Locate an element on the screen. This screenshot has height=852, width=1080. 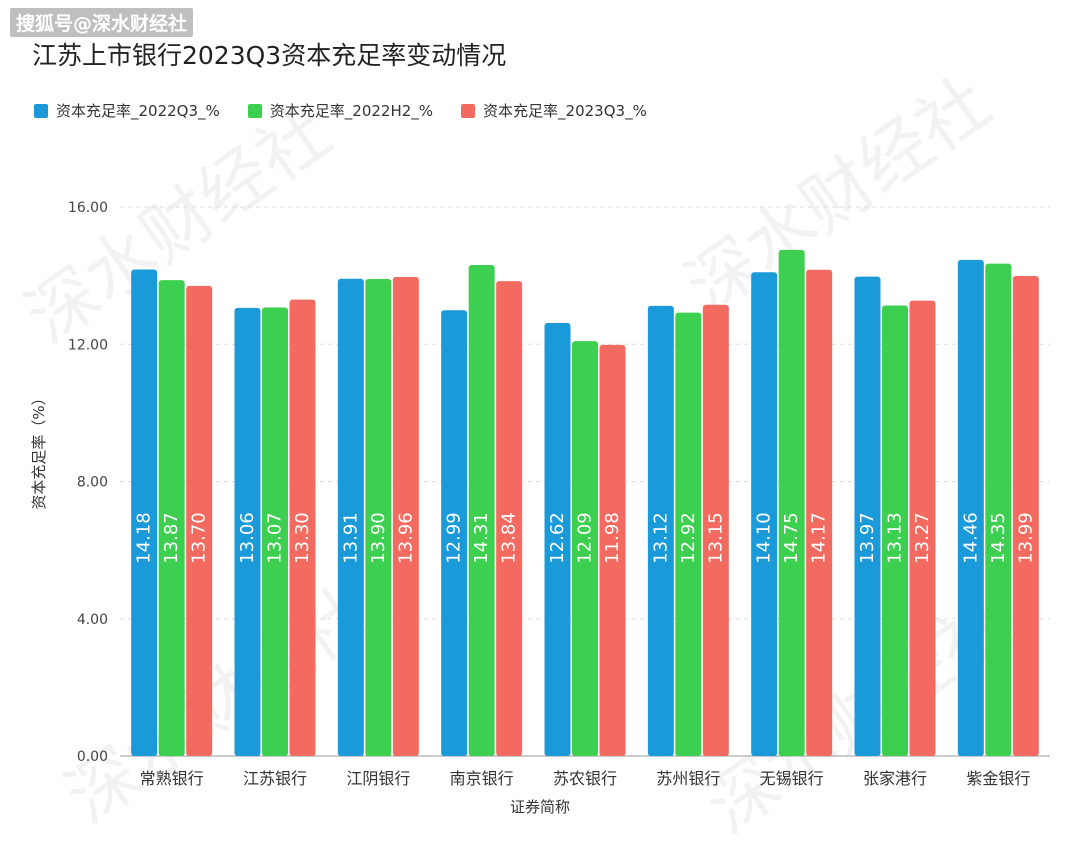
legend-swatch-2023q3 is located at coordinates (468, 110).